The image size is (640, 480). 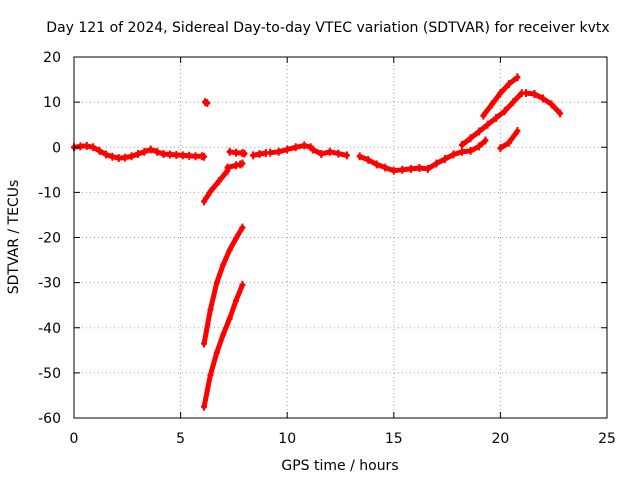 I want to click on x-tick-label: 10, so click(x=287, y=439).